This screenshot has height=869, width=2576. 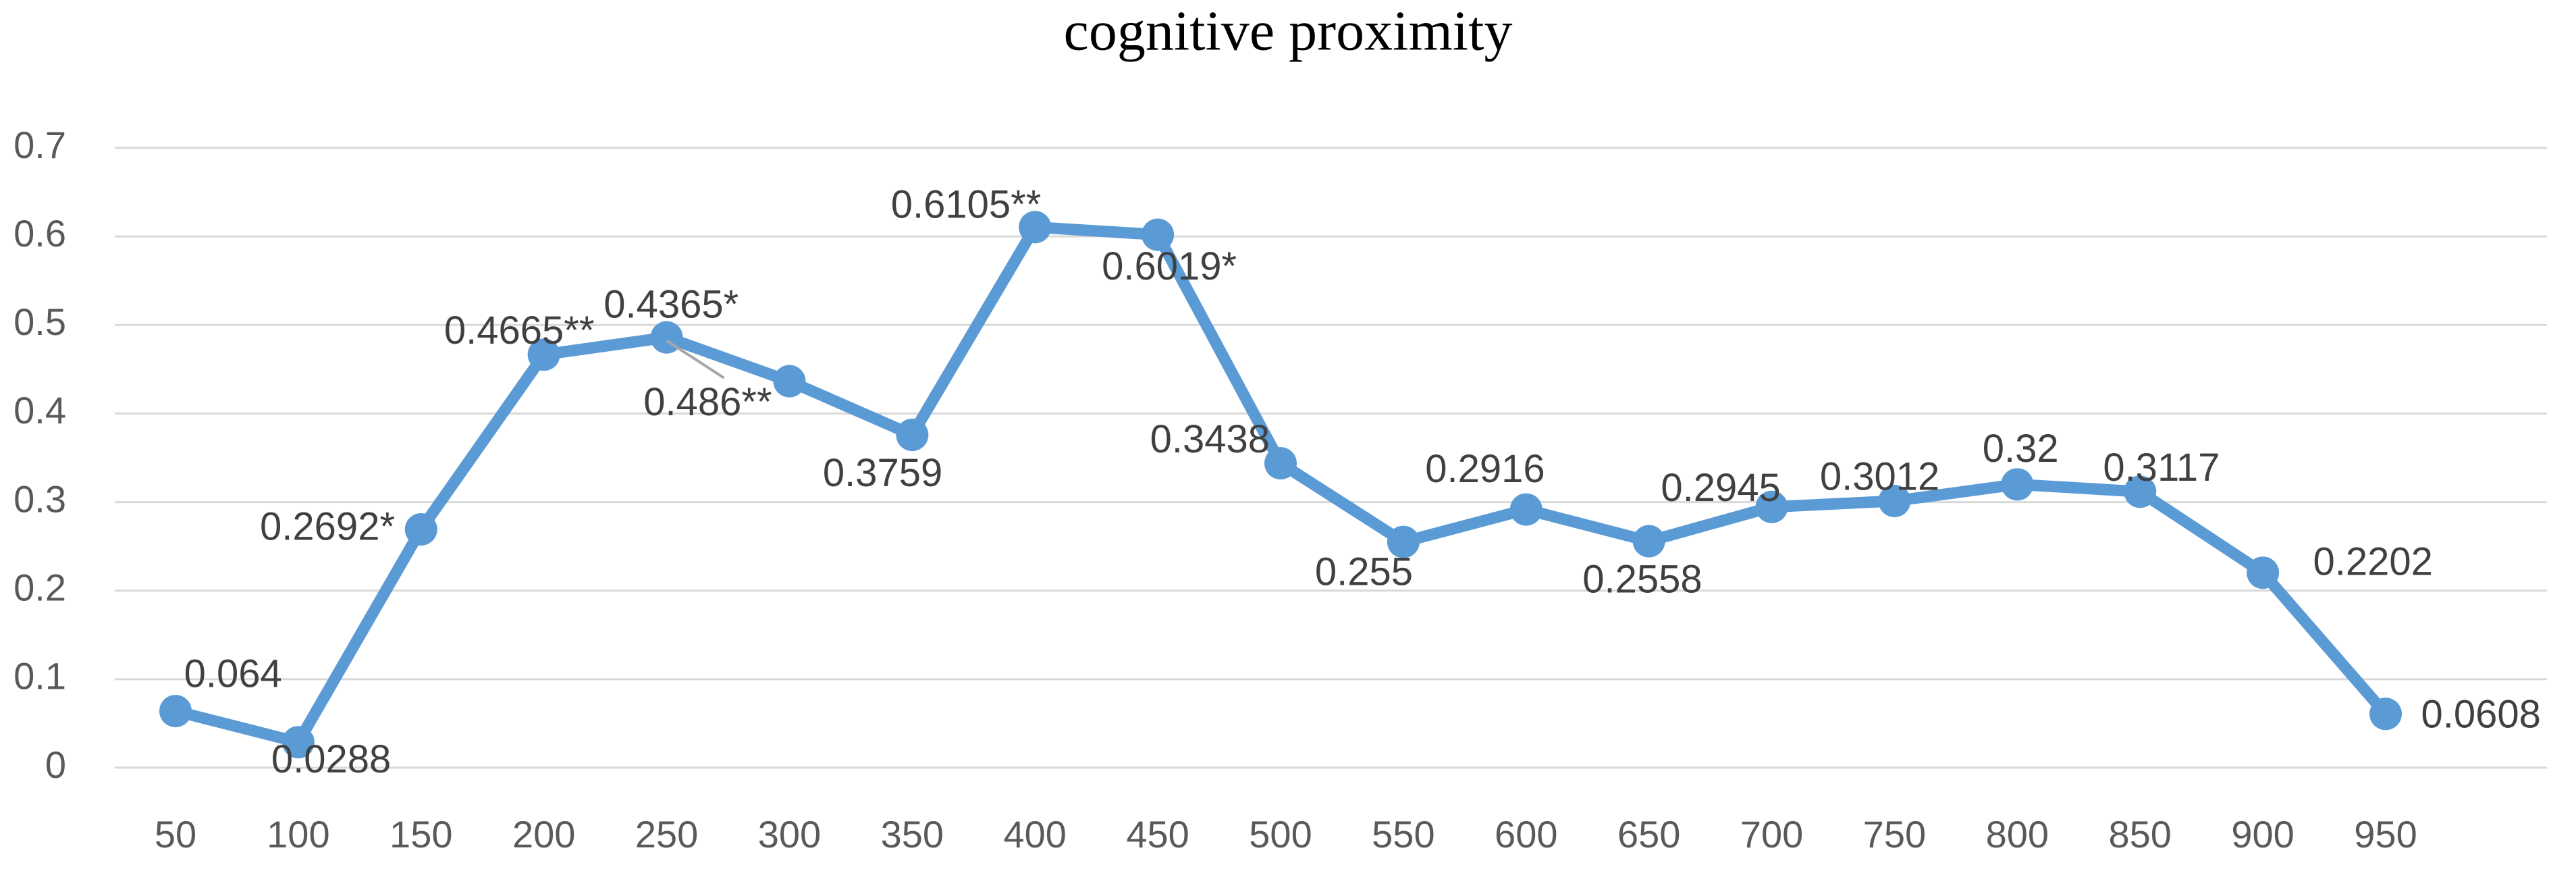 I want to click on data-label: 0.064, so click(x=233, y=673).